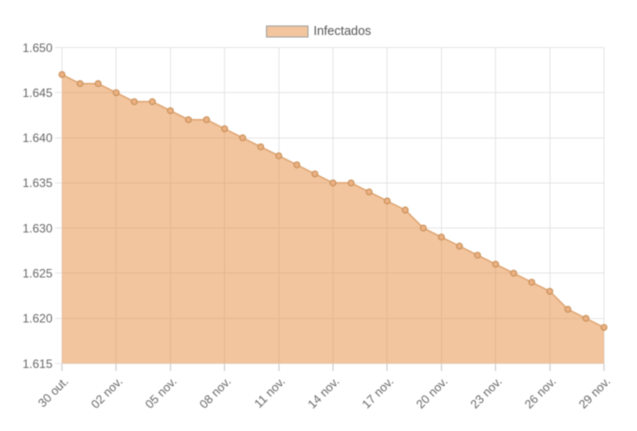 The width and height of the screenshot is (637, 431). What do you see at coordinates (37, 48) in the screenshot?
I see `svg-text: 1.650` at bounding box center [37, 48].